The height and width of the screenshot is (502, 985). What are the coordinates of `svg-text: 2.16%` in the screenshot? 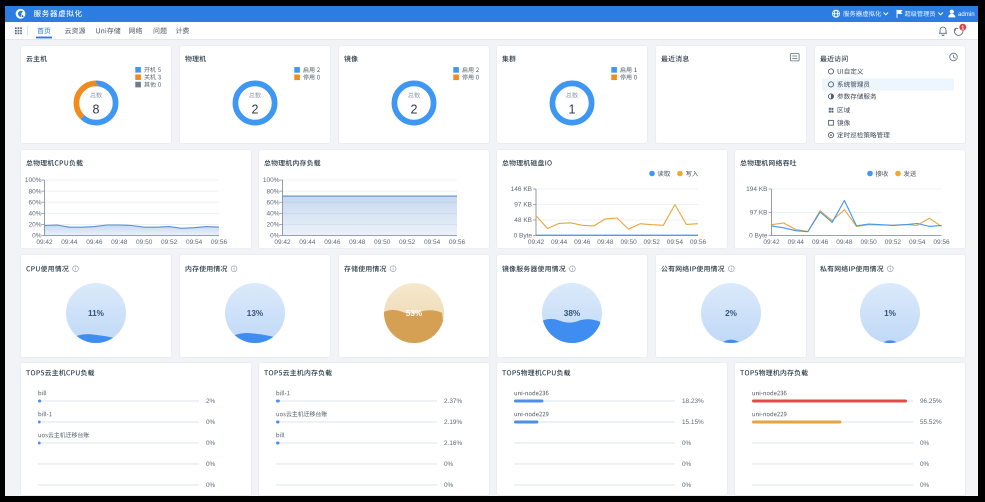 It's located at (453, 443).